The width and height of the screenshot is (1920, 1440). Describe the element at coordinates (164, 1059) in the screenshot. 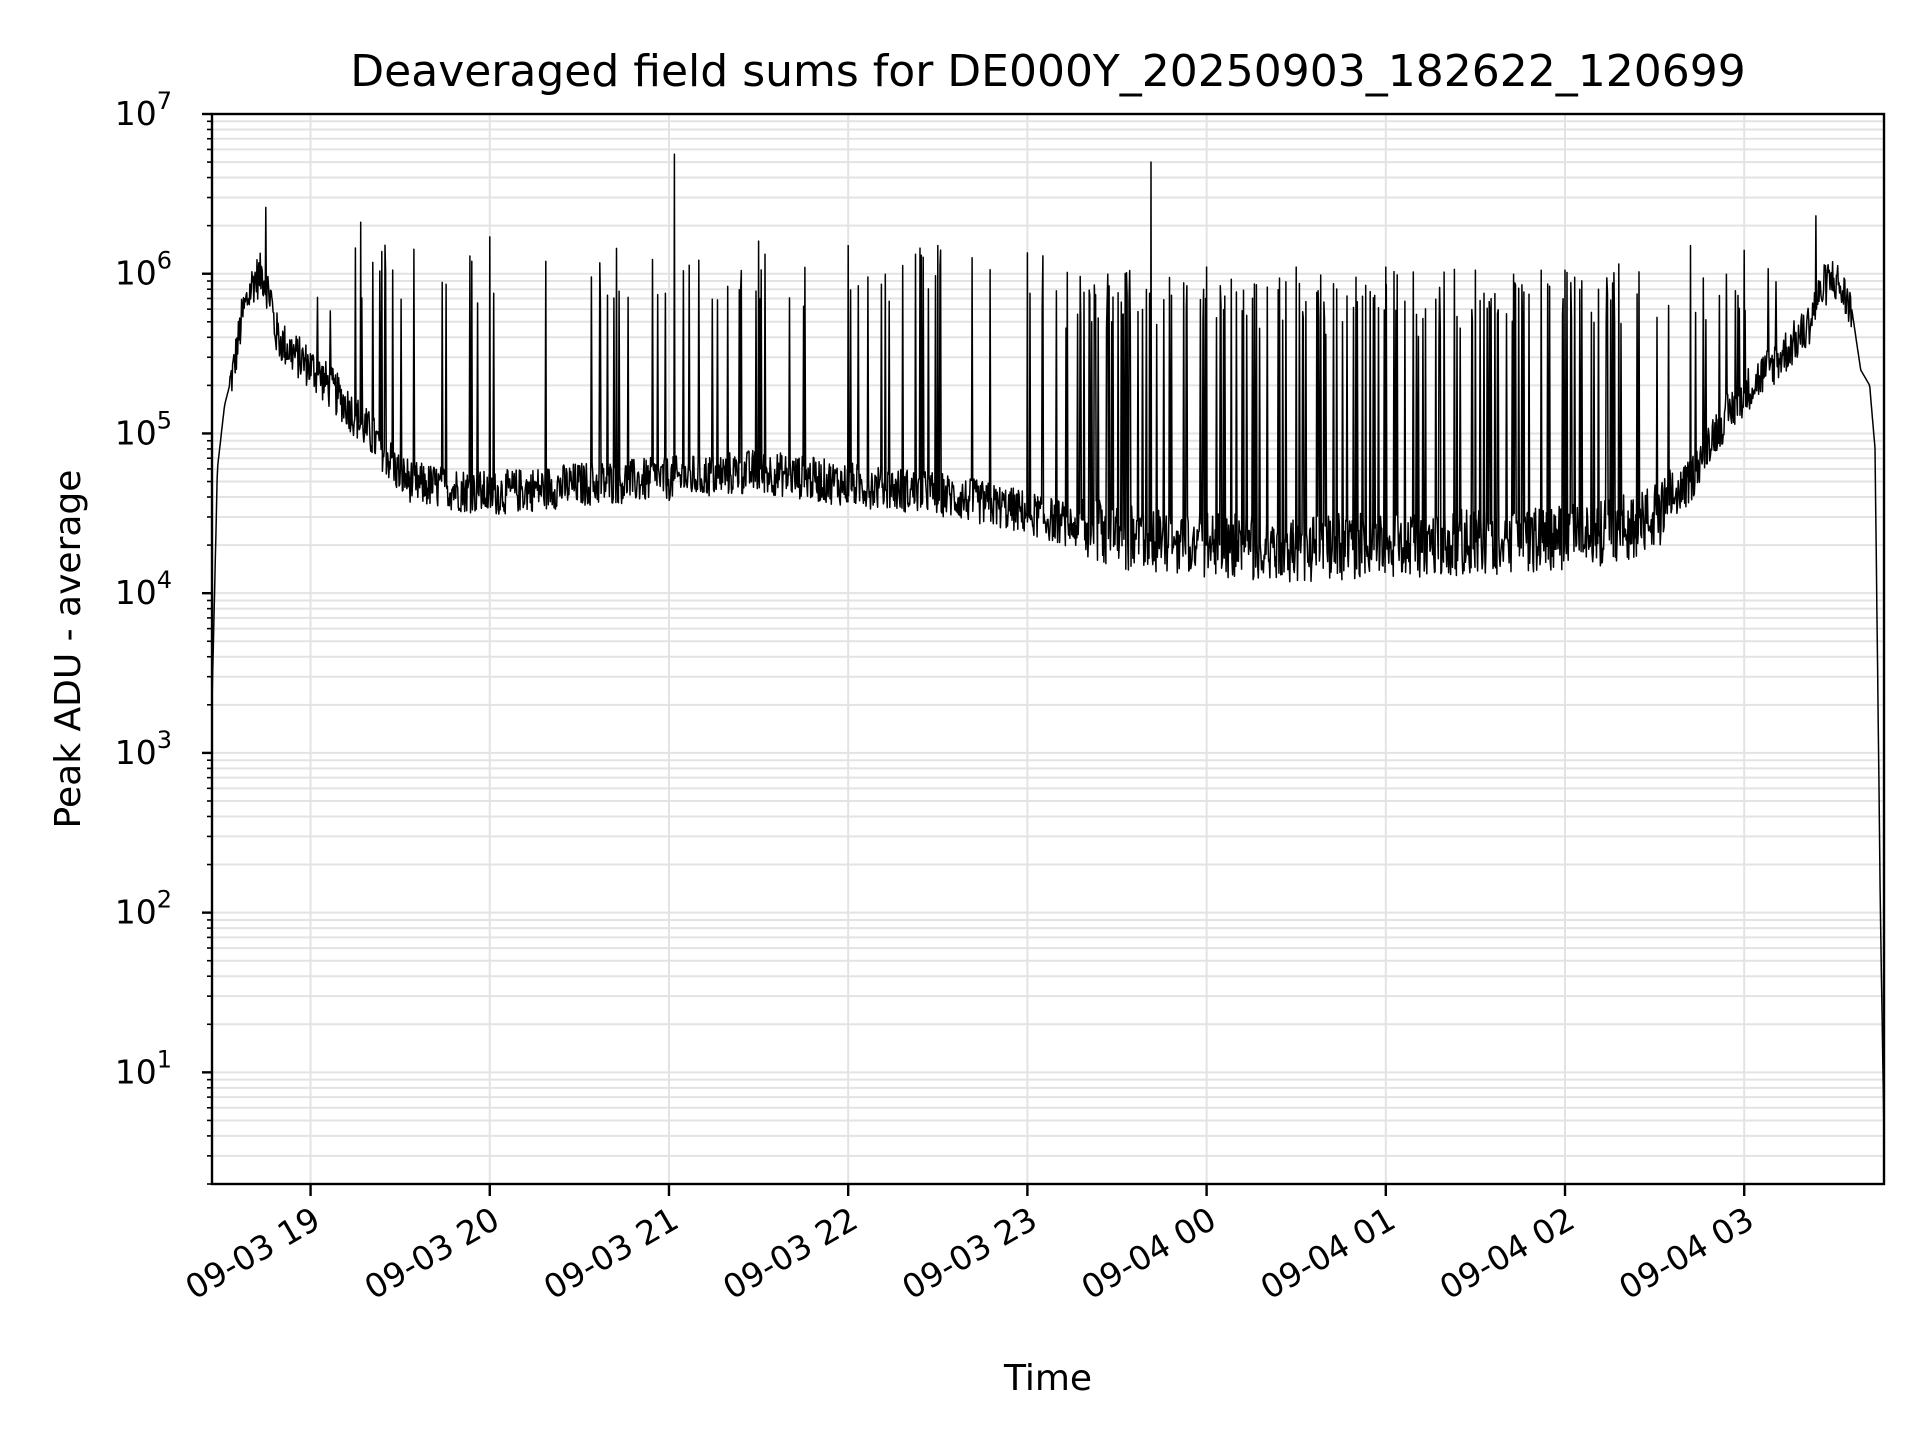

I see `y-tick-exponent: 1` at that location.